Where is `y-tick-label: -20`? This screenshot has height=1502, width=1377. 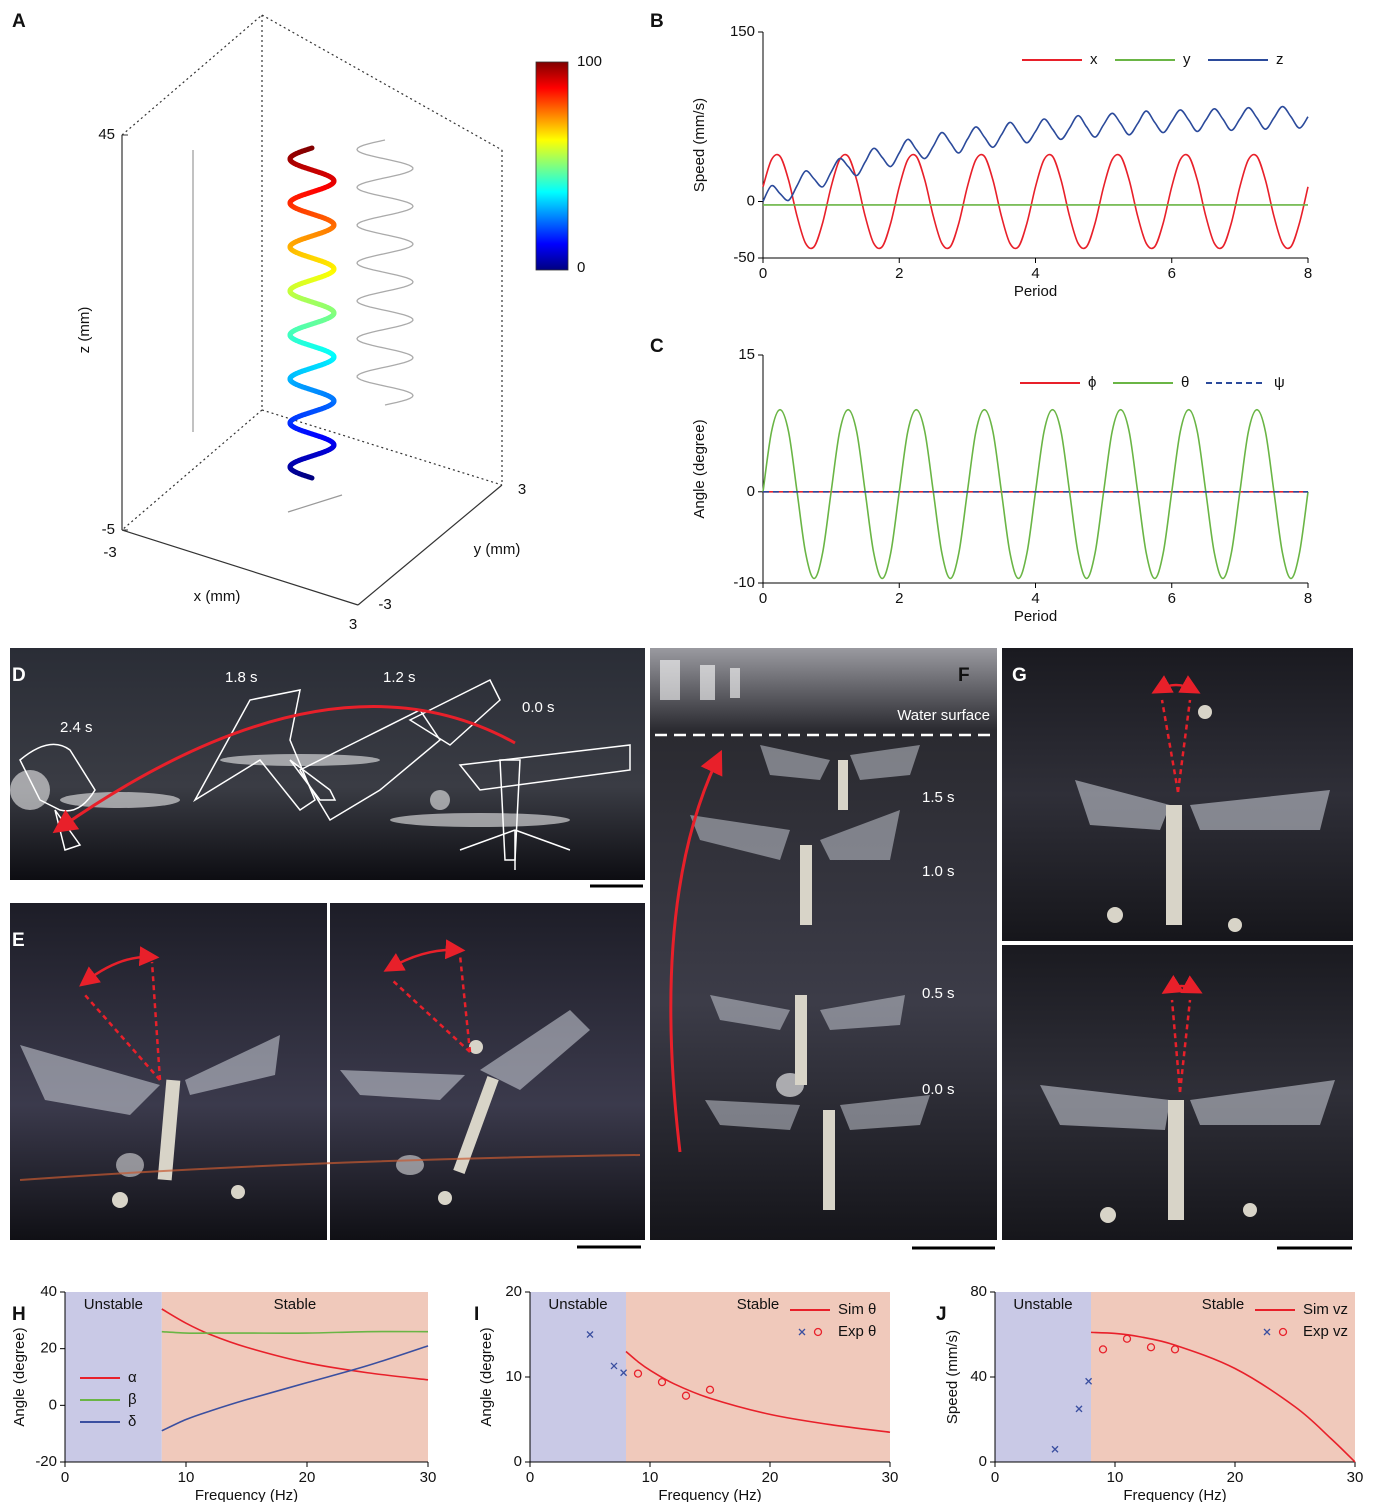 y-tick-label: -20 is located at coordinates (46, 1461).